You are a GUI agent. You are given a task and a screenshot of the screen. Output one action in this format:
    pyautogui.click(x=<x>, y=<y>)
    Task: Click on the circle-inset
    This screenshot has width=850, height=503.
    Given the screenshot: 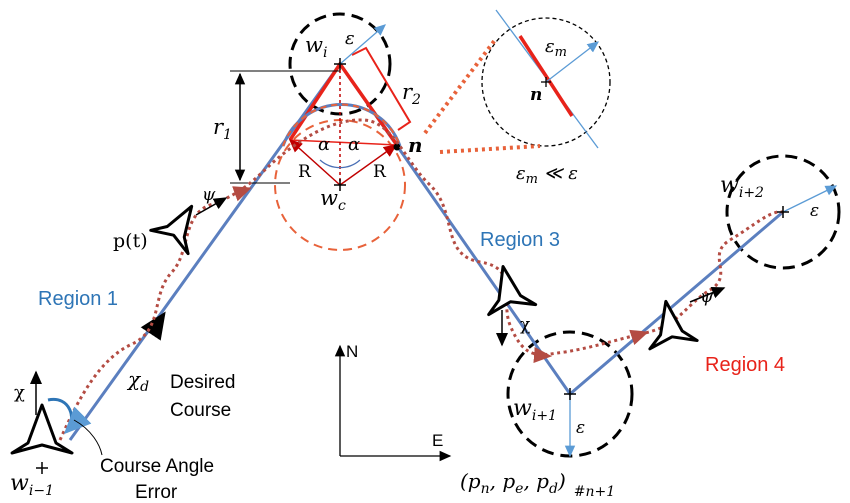 What is the action you would take?
    pyautogui.click(x=546, y=82)
    